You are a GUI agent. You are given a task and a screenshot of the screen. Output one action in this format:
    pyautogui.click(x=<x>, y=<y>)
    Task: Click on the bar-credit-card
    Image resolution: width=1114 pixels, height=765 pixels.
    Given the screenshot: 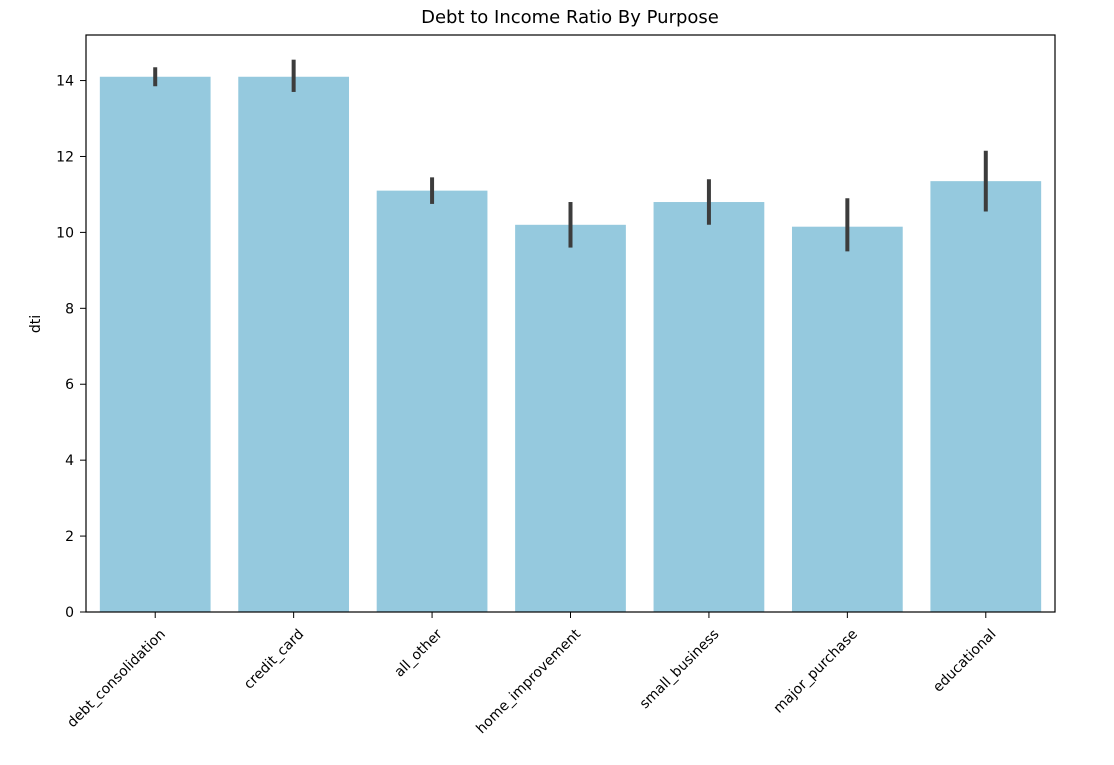 What is the action you would take?
    pyautogui.click(x=294, y=344)
    